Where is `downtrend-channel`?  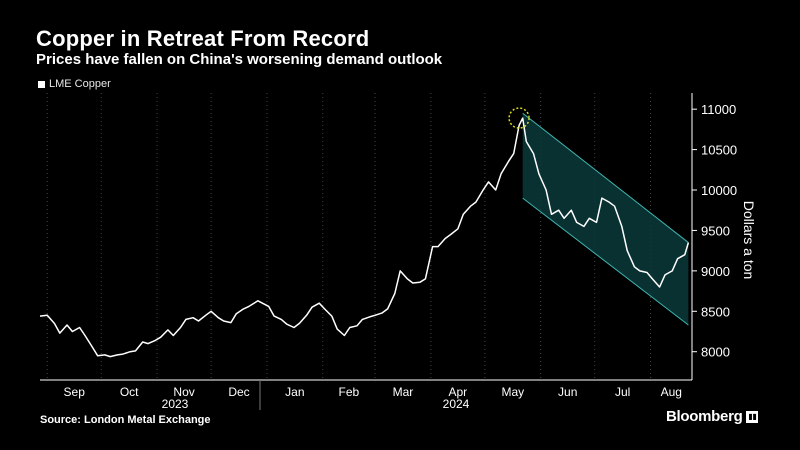
downtrend-channel is located at coordinates (605, 219).